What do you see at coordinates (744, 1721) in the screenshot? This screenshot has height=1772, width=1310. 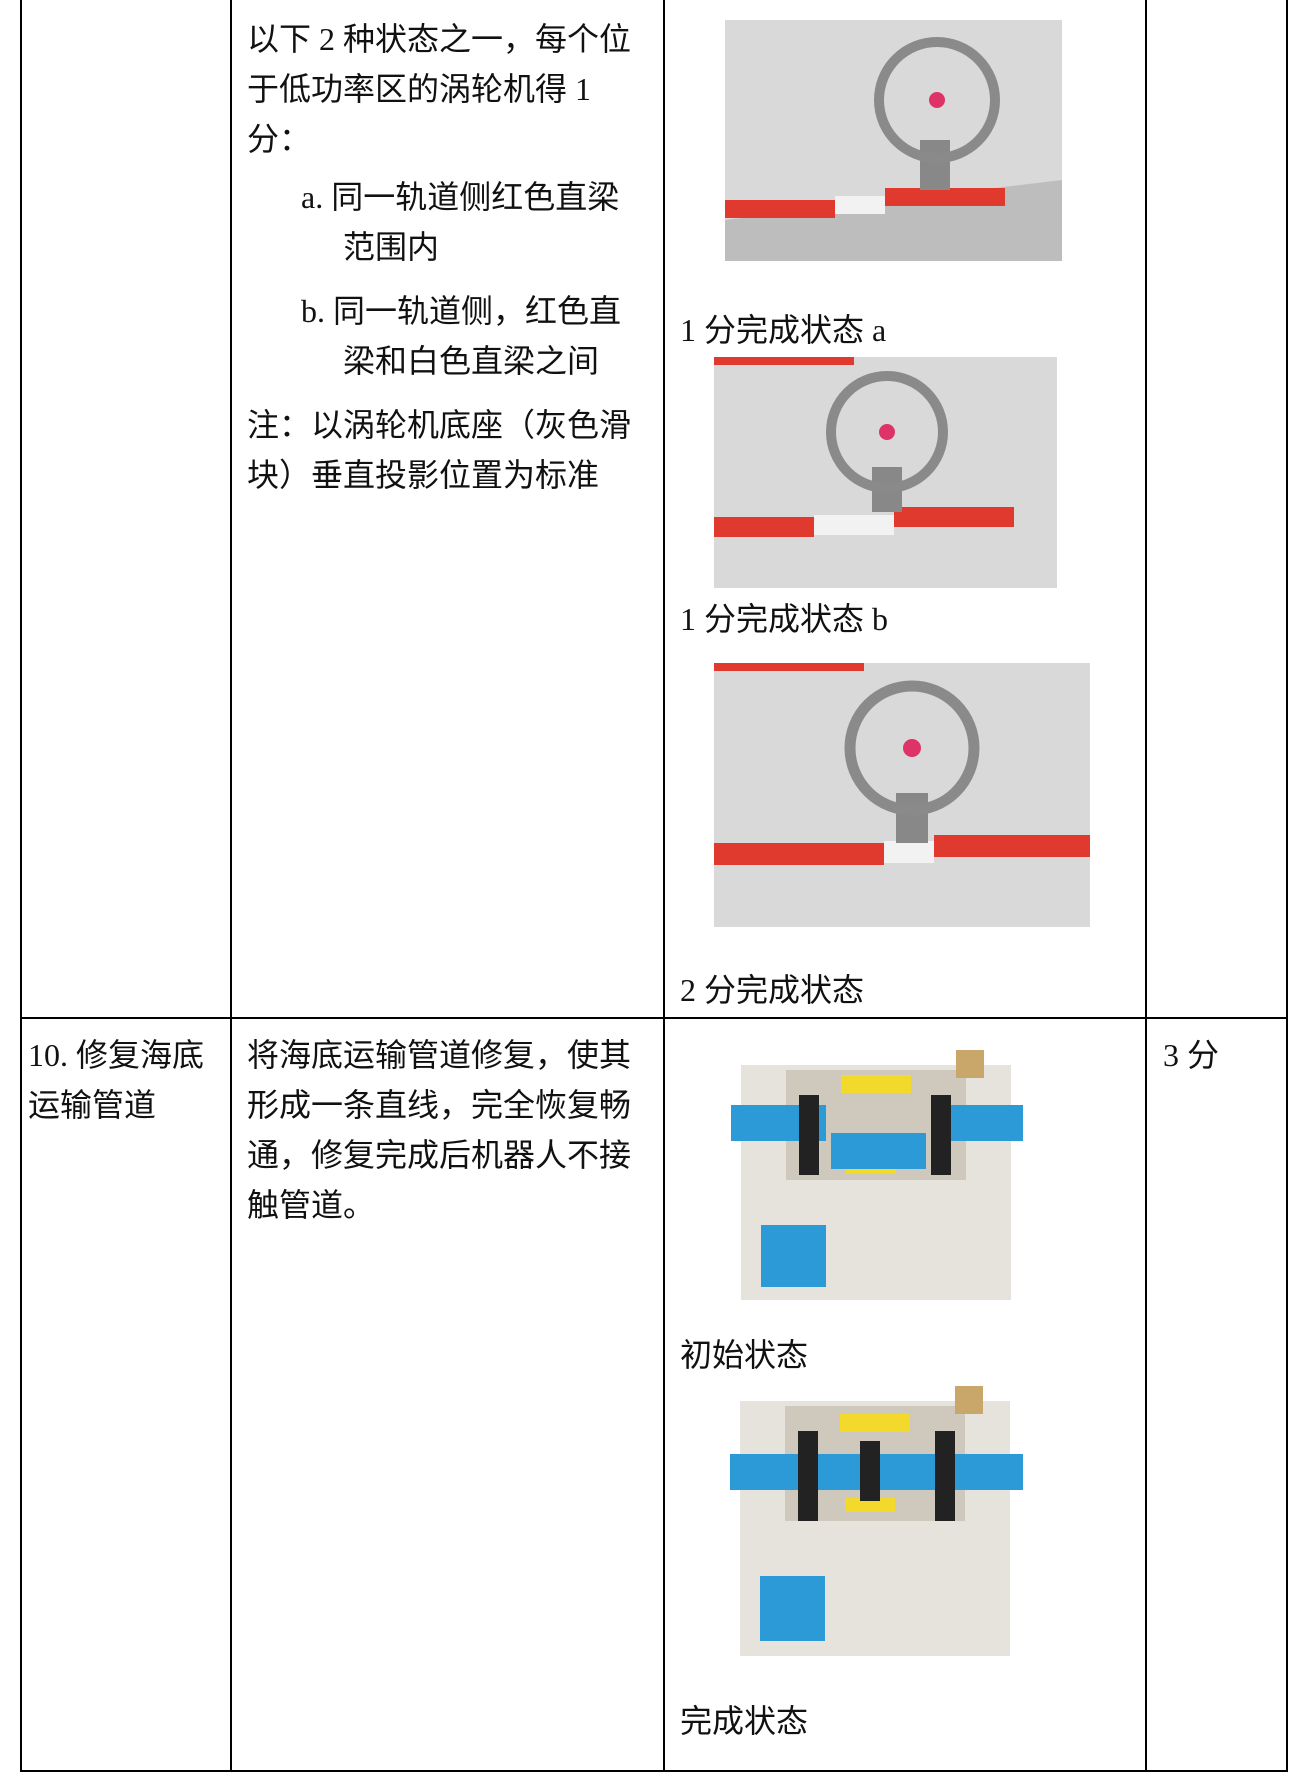 I see `caption: 完成状态` at bounding box center [744, 1721].